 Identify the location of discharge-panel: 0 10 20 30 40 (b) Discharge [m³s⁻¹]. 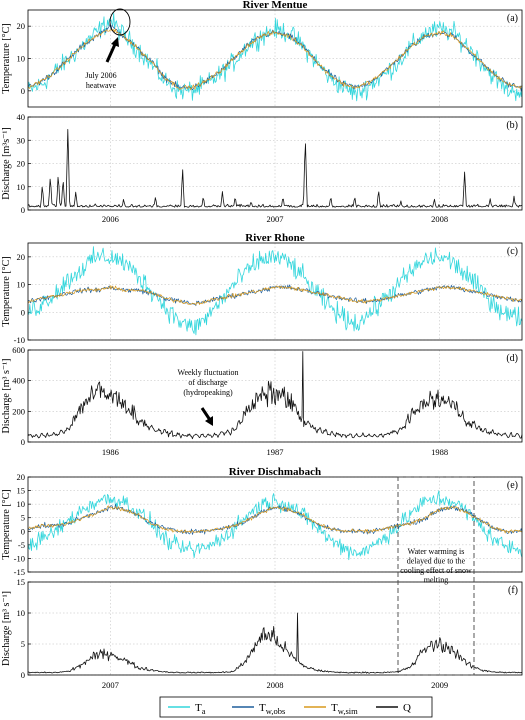
(262, 163).